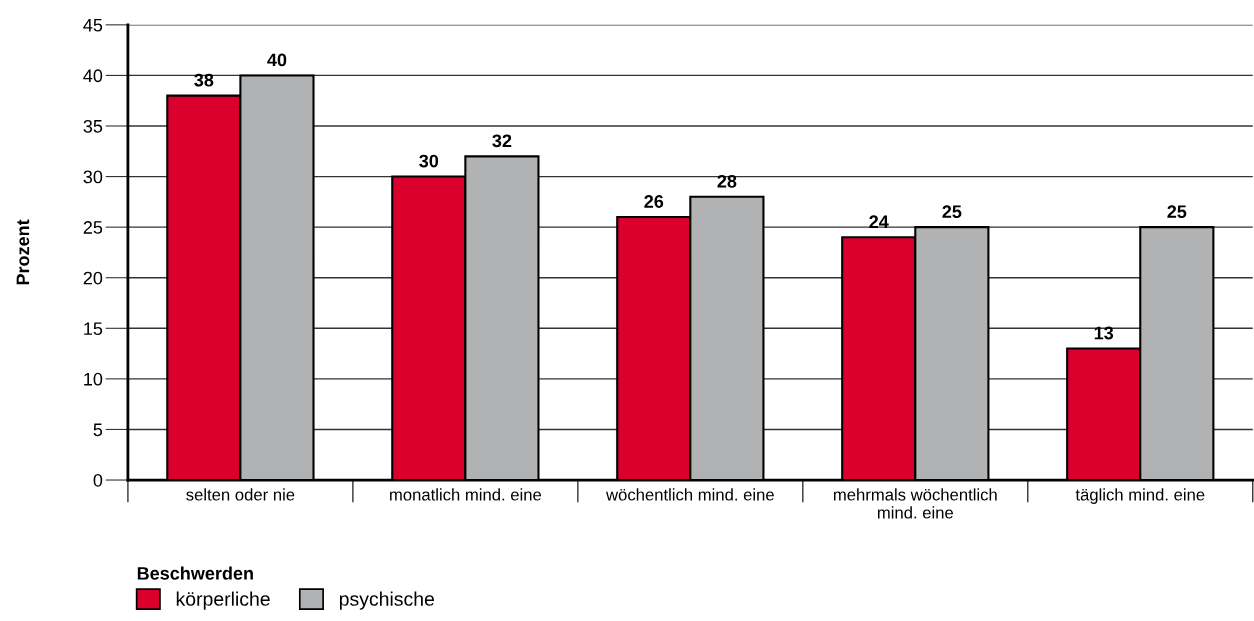 The image size is (1254, 621). Describe the element at coordinates (915, 503) in the screenshot. I see `x-tick-label: mehrmals wöchentlich mind. eine` at that location.